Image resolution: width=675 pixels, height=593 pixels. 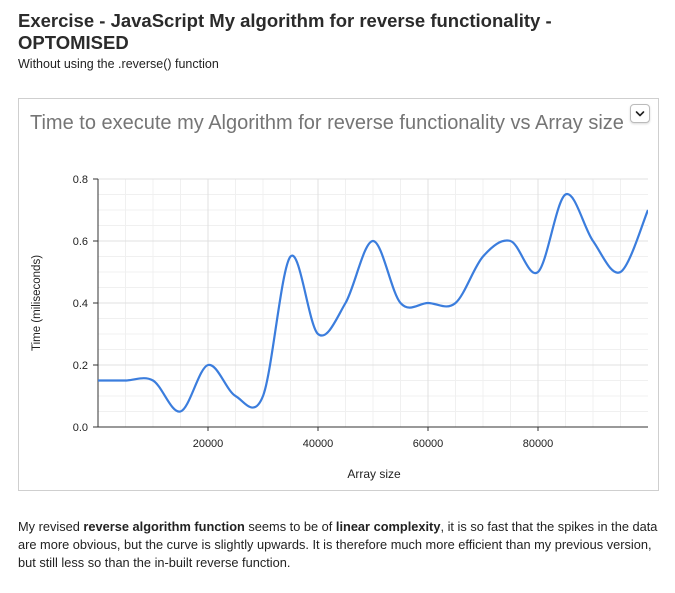 What do you see at coordinates (318, 444) in the screenshot?
I see `x-tick-label: 40000` at bounding box center [318, 444].